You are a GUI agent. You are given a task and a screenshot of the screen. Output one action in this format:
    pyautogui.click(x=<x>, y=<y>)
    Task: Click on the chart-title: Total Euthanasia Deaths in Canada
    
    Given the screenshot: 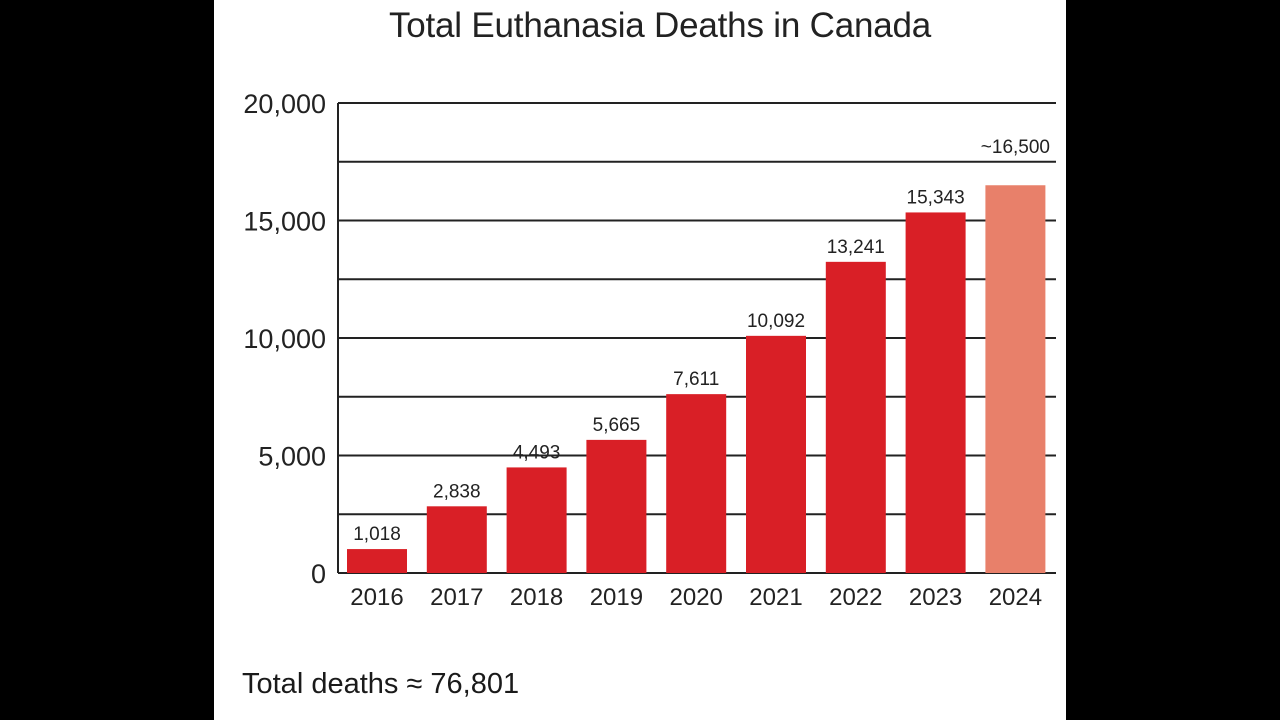 What is the action you would take?
    pyautogui.click(x=660, y=25)
    